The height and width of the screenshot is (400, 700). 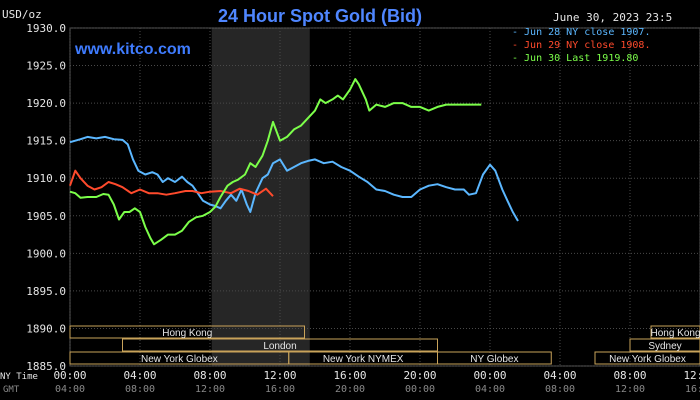 I want to click on x-tick-label-gmt: 00:00, so click(x=420, y=389).